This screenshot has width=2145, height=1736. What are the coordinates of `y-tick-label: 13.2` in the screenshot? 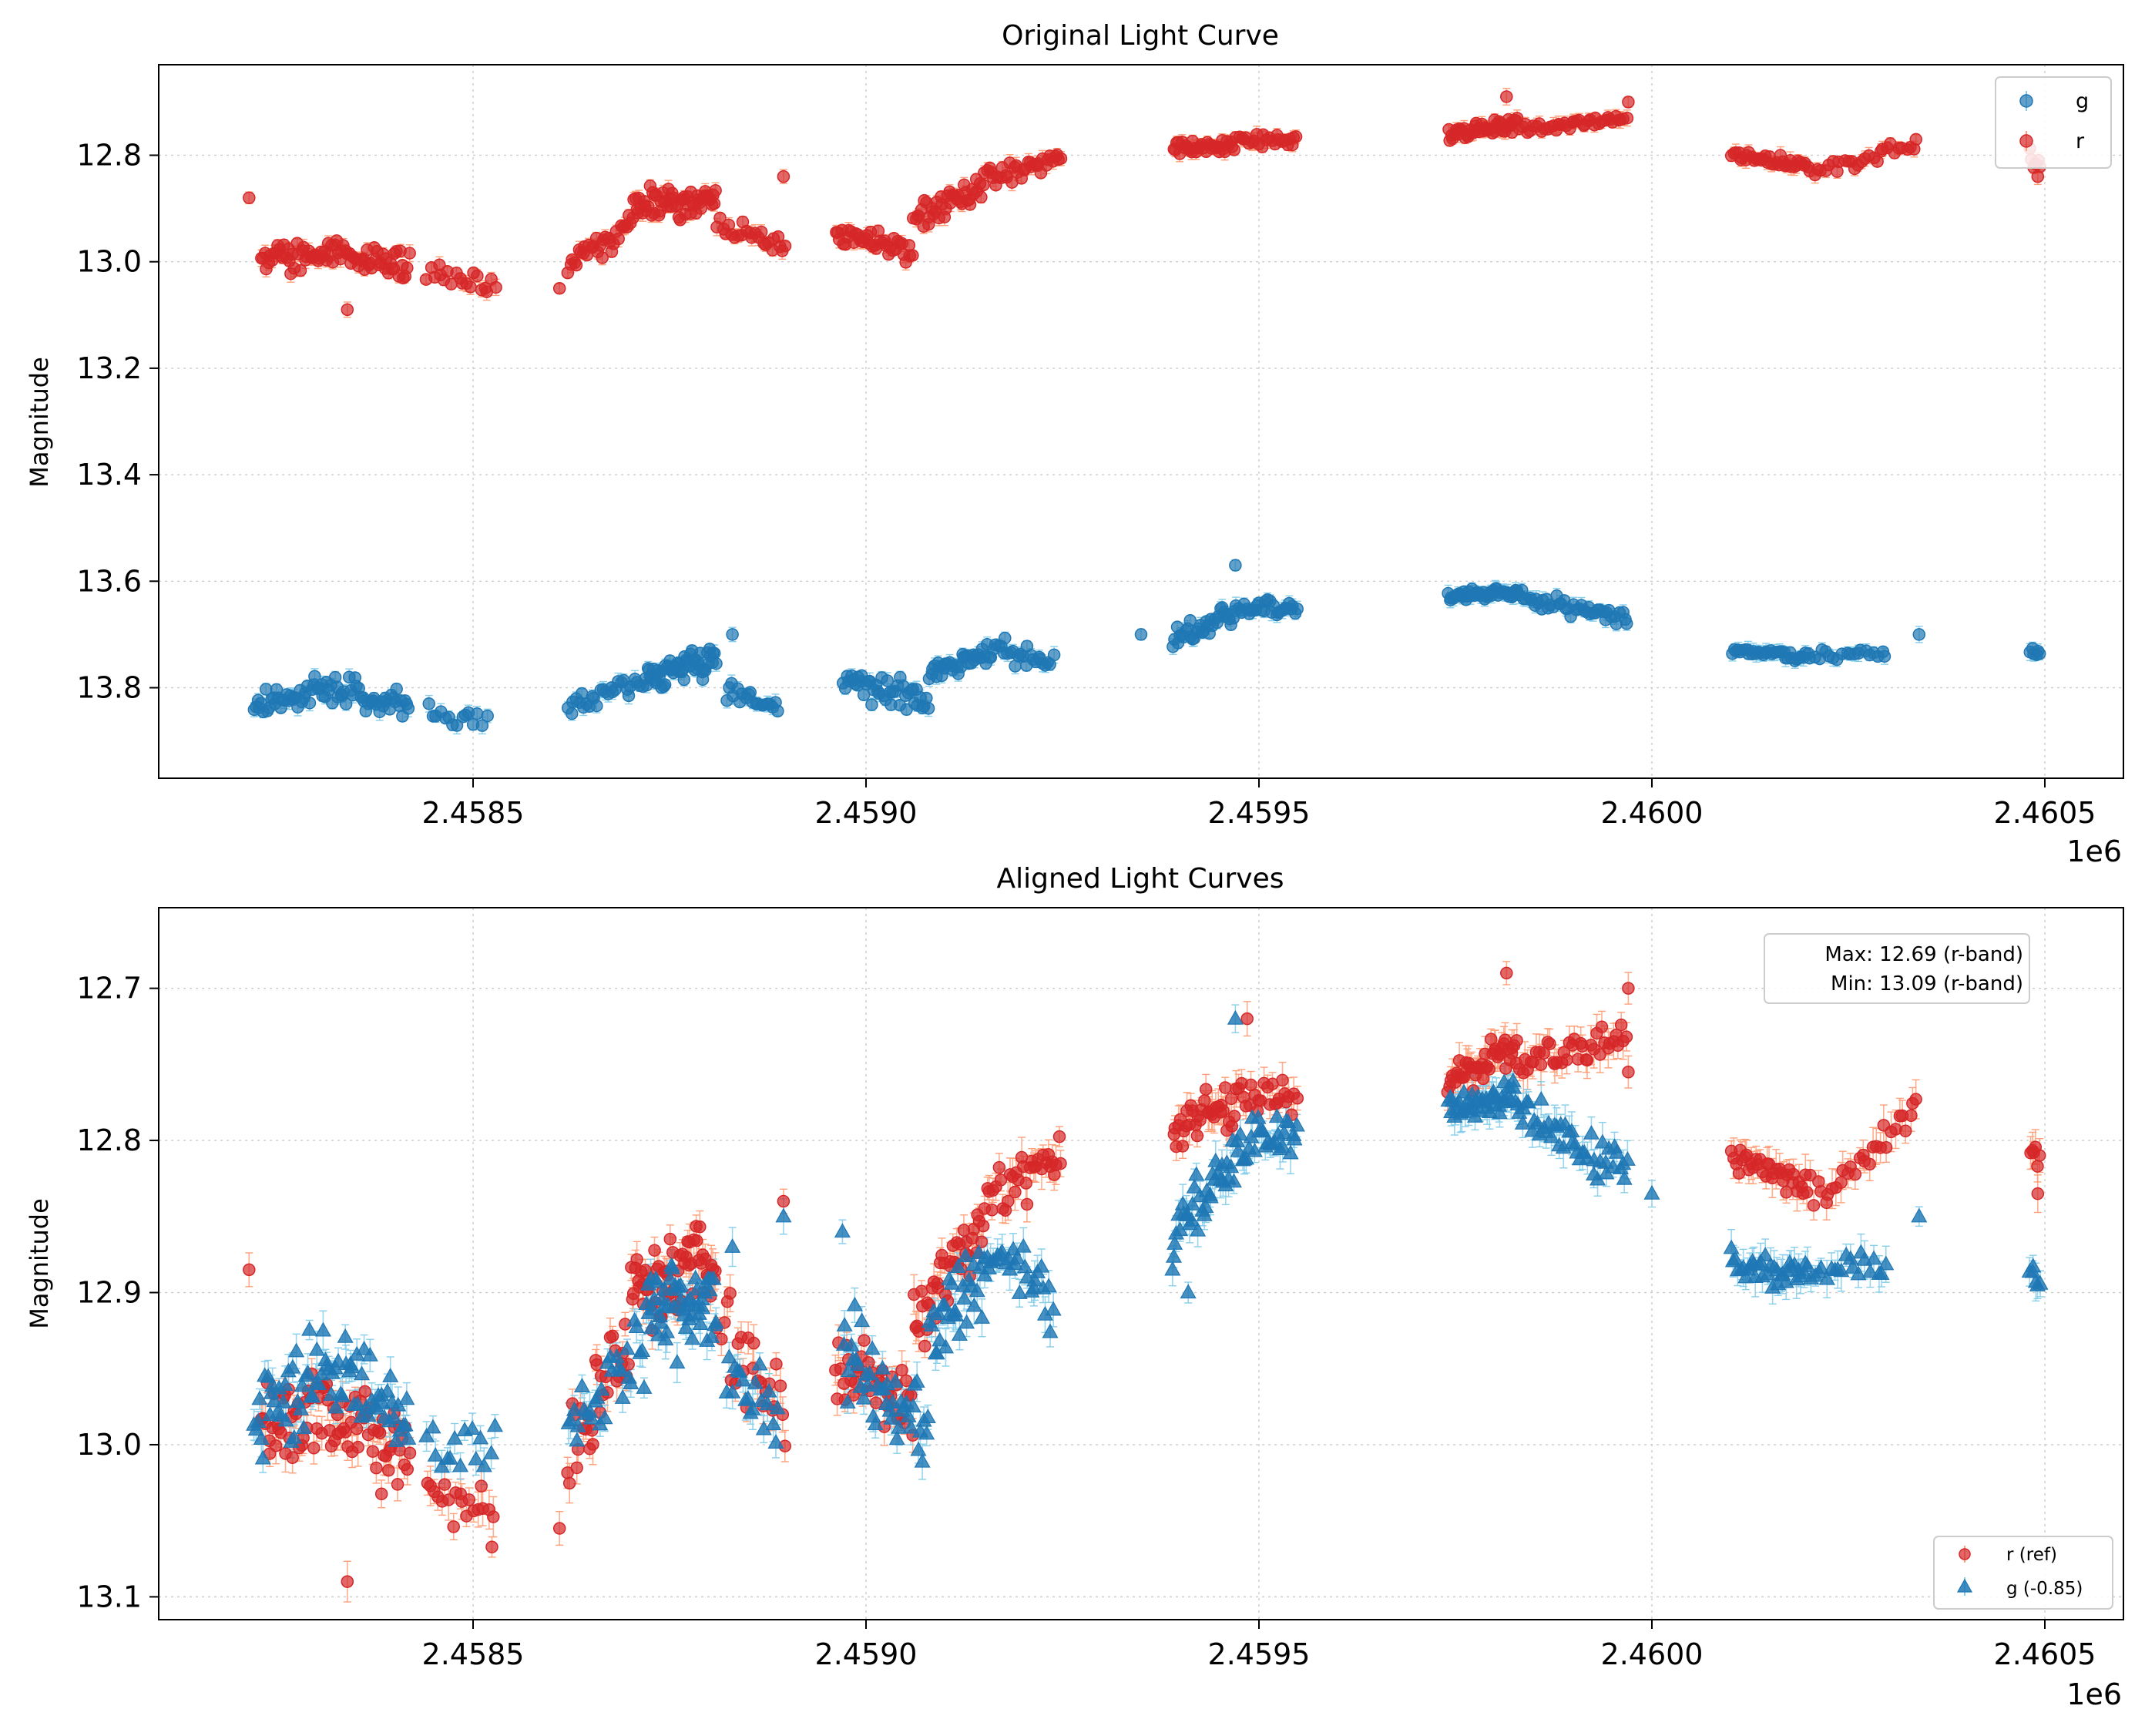 It's located at (109, 368).